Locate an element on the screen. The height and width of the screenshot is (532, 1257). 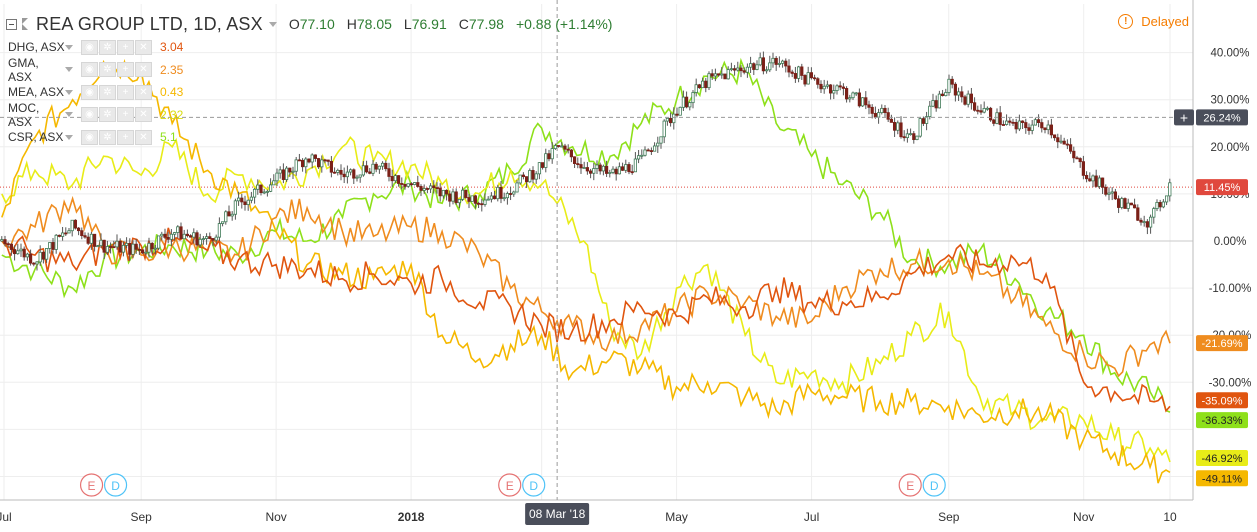
legend-value: 3.04 is located at coordinates (172, 47).